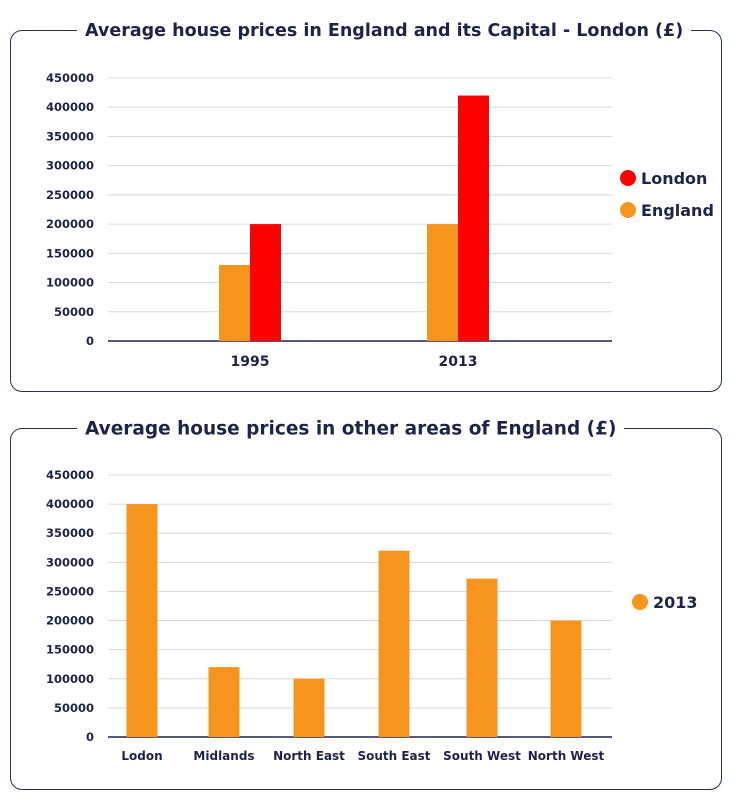  Describe the element at coordinates (309, 756) in the screenshot. I see `x-tick-label: North East` at that location.